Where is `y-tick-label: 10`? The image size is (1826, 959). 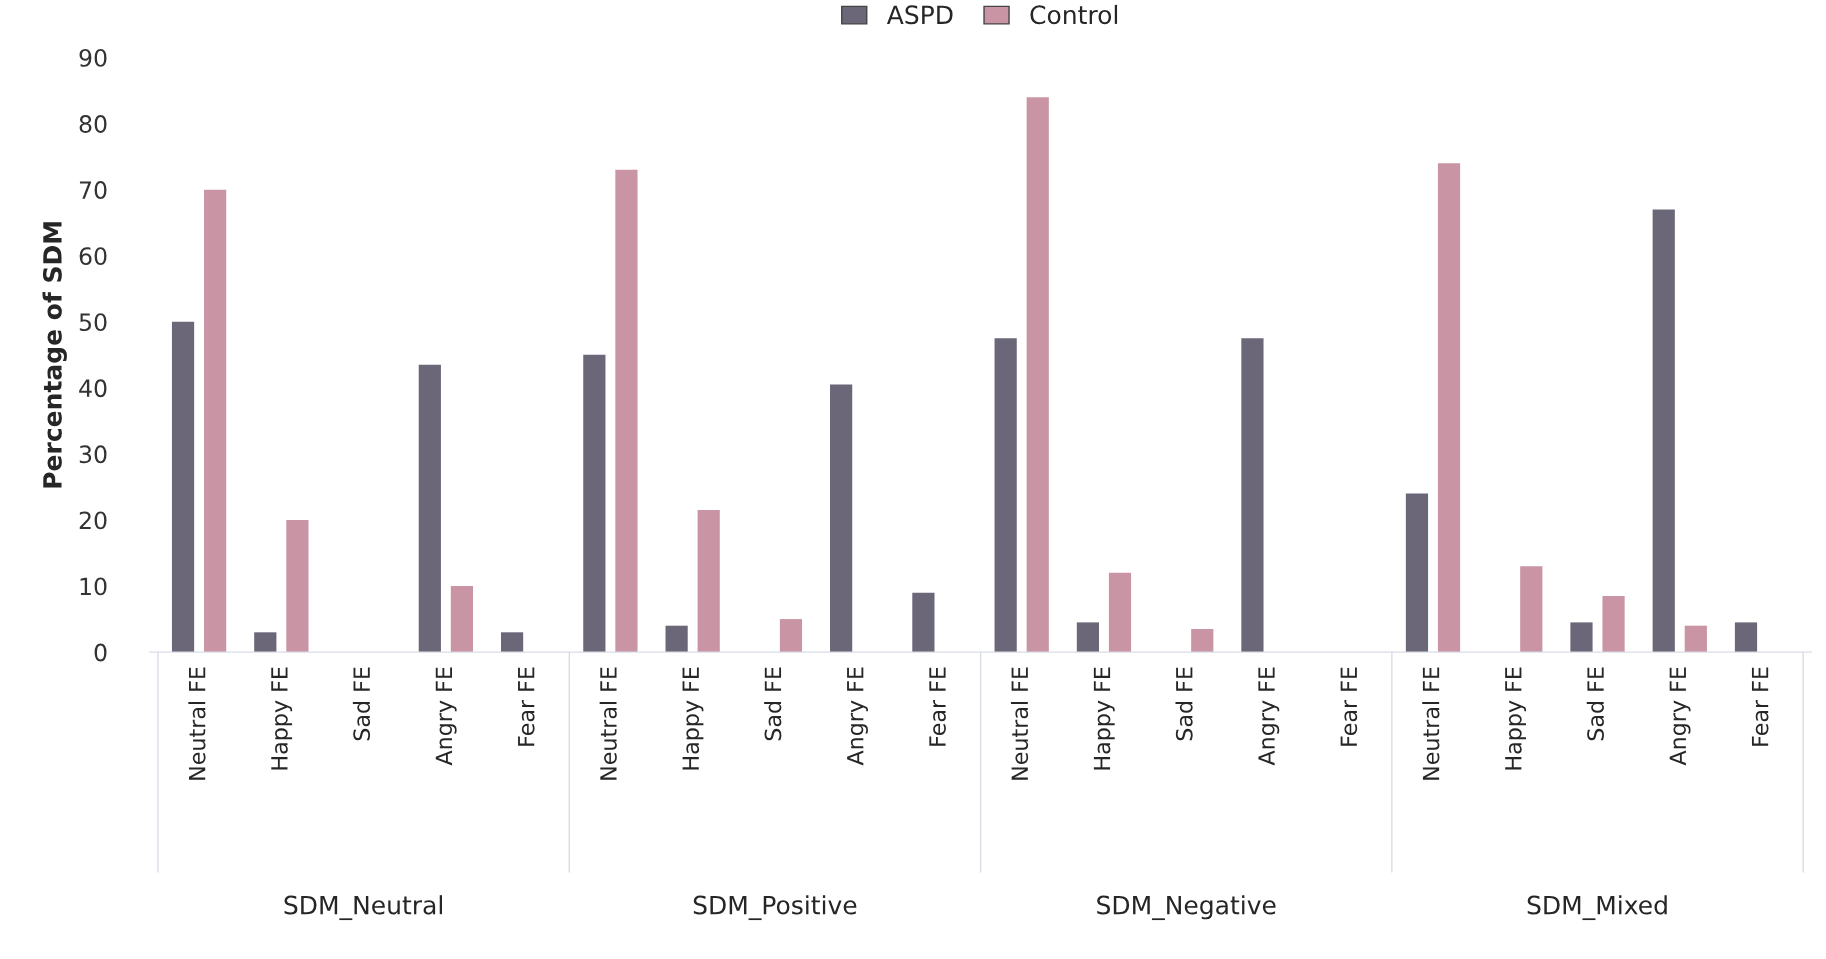
y-tick-label: 10 is located at coordinates (93, 586).